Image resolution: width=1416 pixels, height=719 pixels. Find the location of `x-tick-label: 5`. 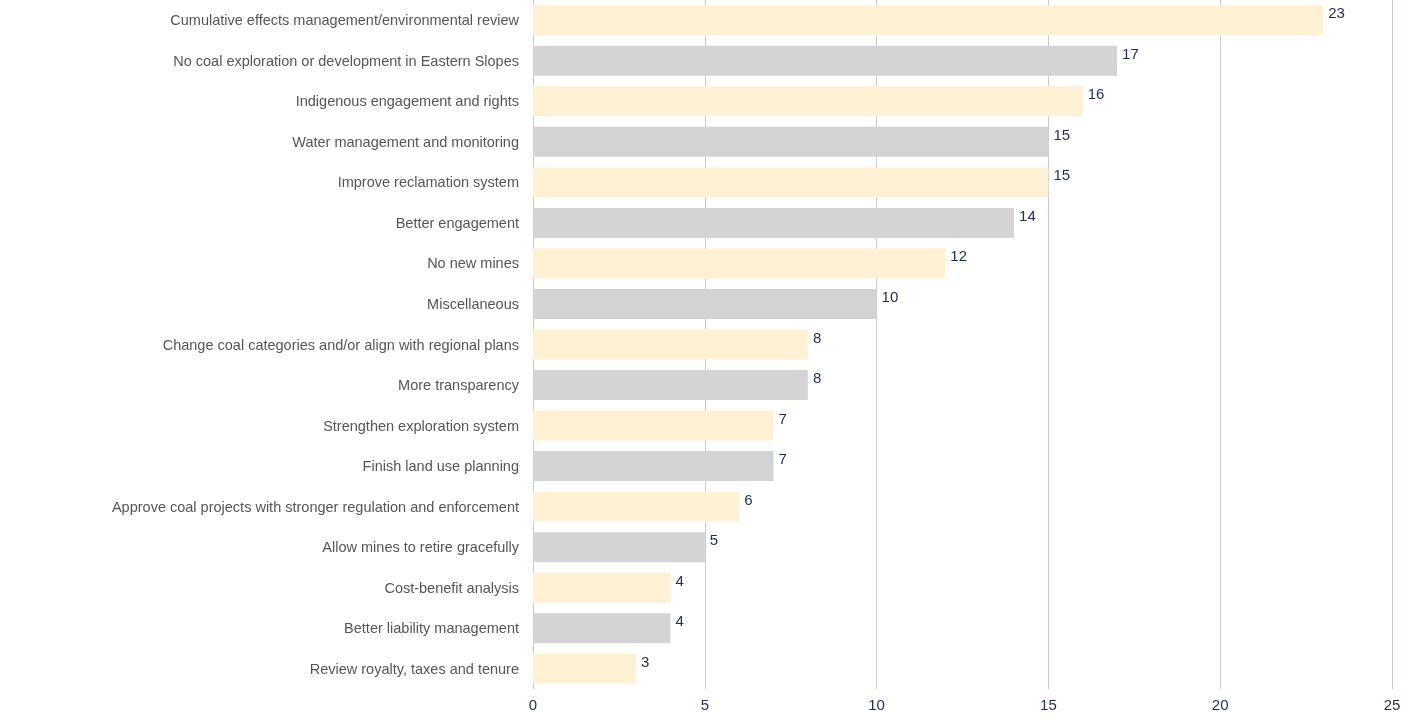

x-tick-label: 5 is located at coordinates (704, 704).